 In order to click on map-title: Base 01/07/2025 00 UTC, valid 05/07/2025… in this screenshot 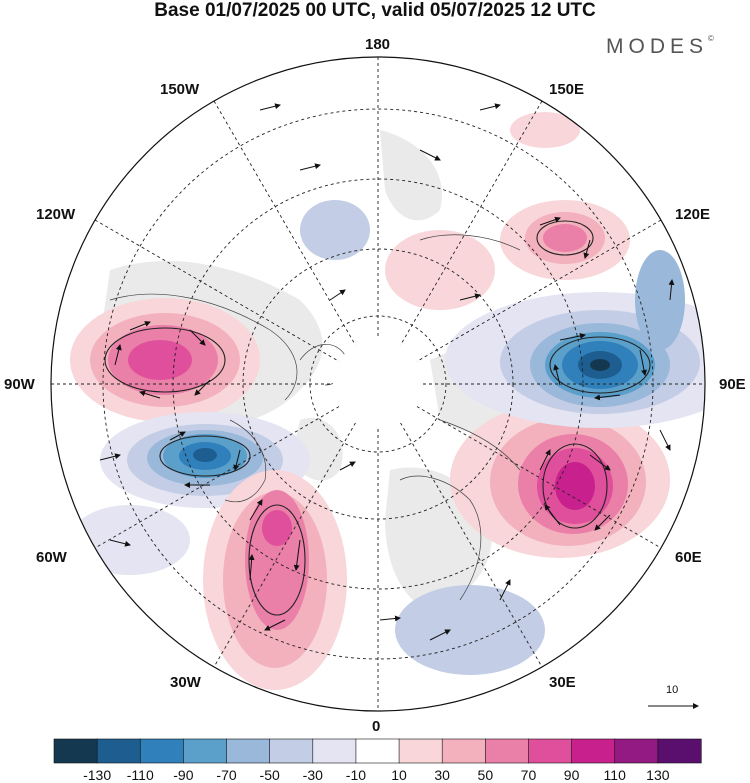, I will do `click(375, 10)`.